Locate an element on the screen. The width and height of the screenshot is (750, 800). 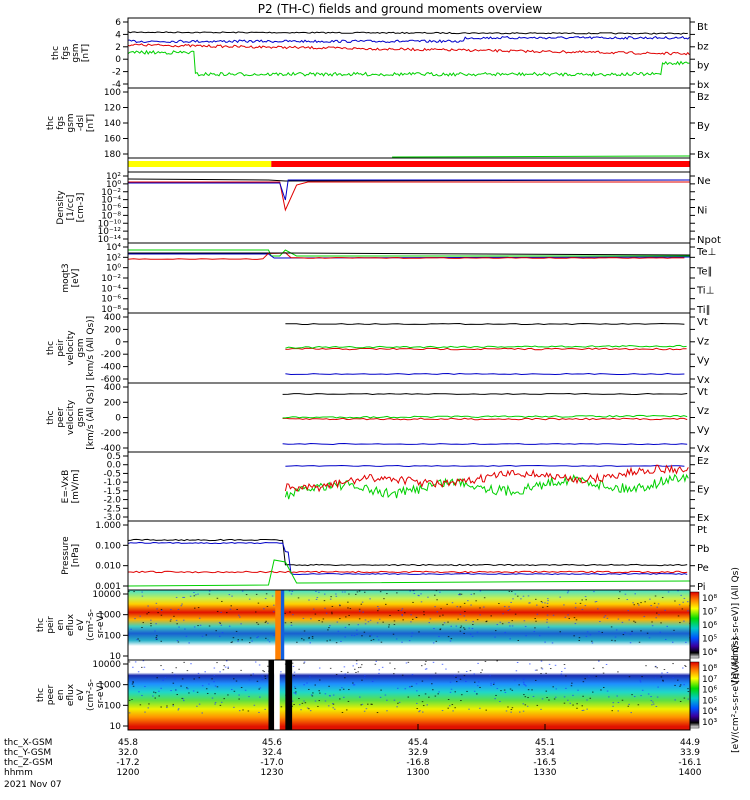
x-tick-label: -17.0 is located at coordinates (272, 763).